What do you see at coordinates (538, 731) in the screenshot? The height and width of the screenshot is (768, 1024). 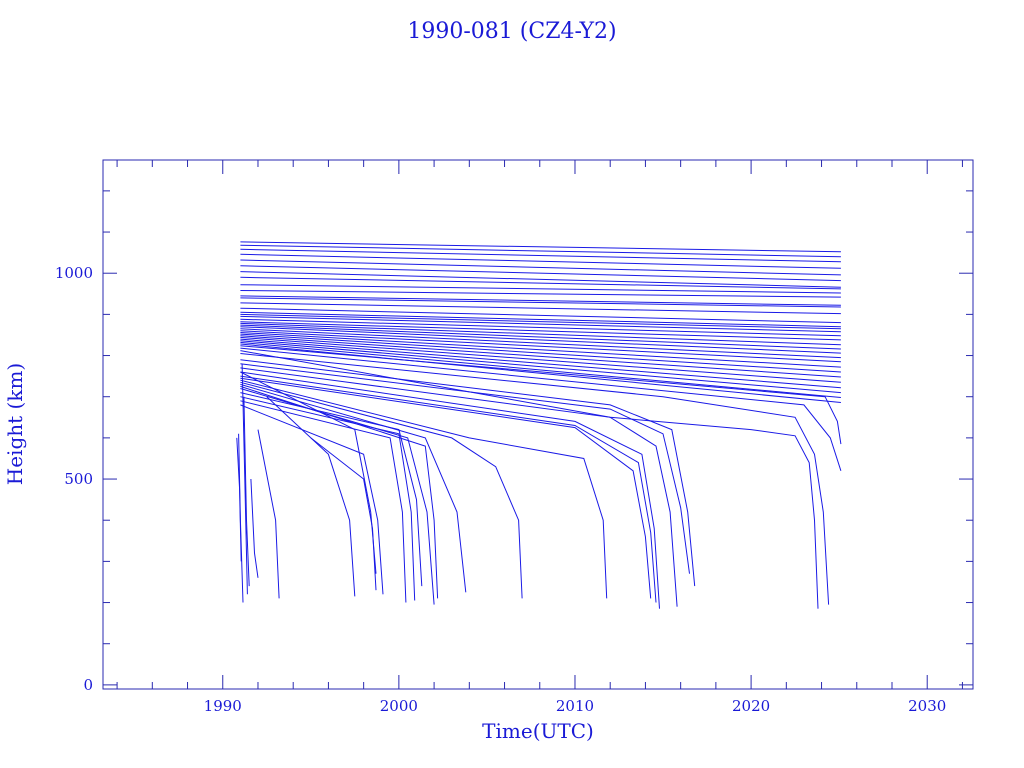 I see `x-axis-label: Time(UTC)` at bounding box center [538, 731].